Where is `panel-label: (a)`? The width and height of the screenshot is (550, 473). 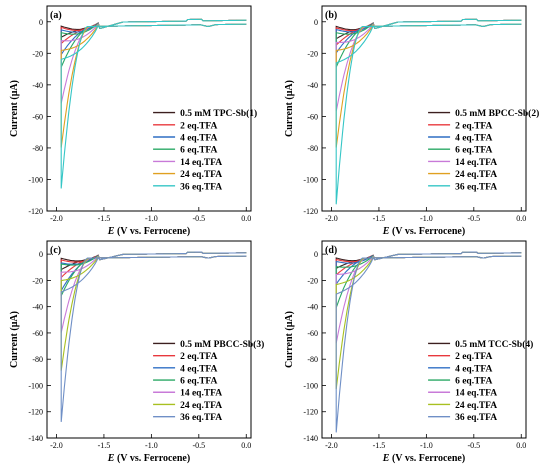 panel-label: (a) is located at coordinates (56, 15).